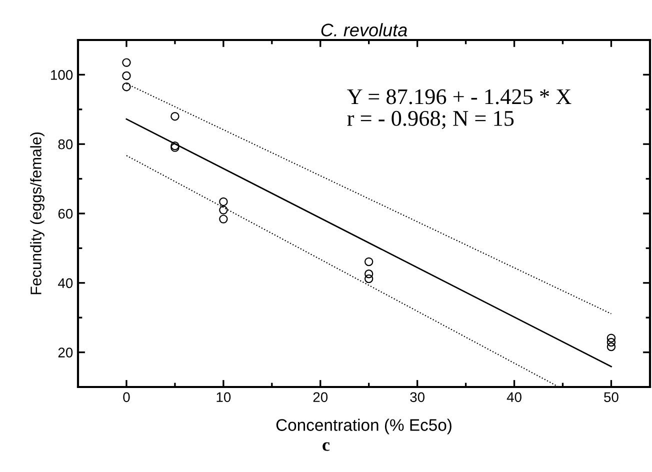 The height and width of the screenshot is (472, 652). Describe the element at coordinates (364, 426) in the screenshot. I see `x-axis-title: Concentration (% Ec5o)` at that location.